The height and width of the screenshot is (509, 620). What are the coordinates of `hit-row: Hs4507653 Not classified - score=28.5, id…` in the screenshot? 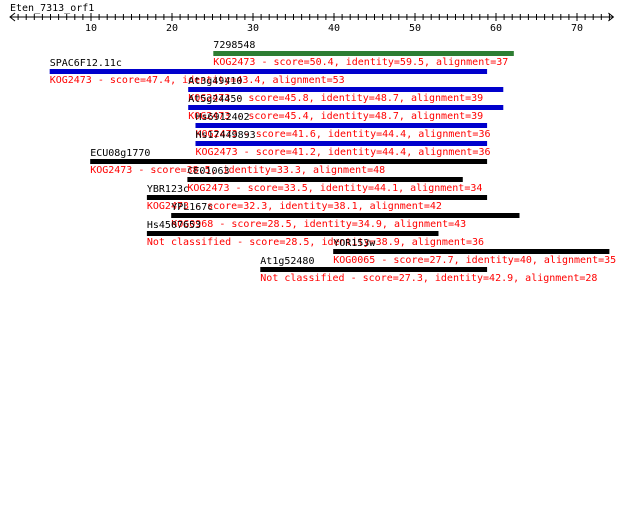 It's located at (315, 234).